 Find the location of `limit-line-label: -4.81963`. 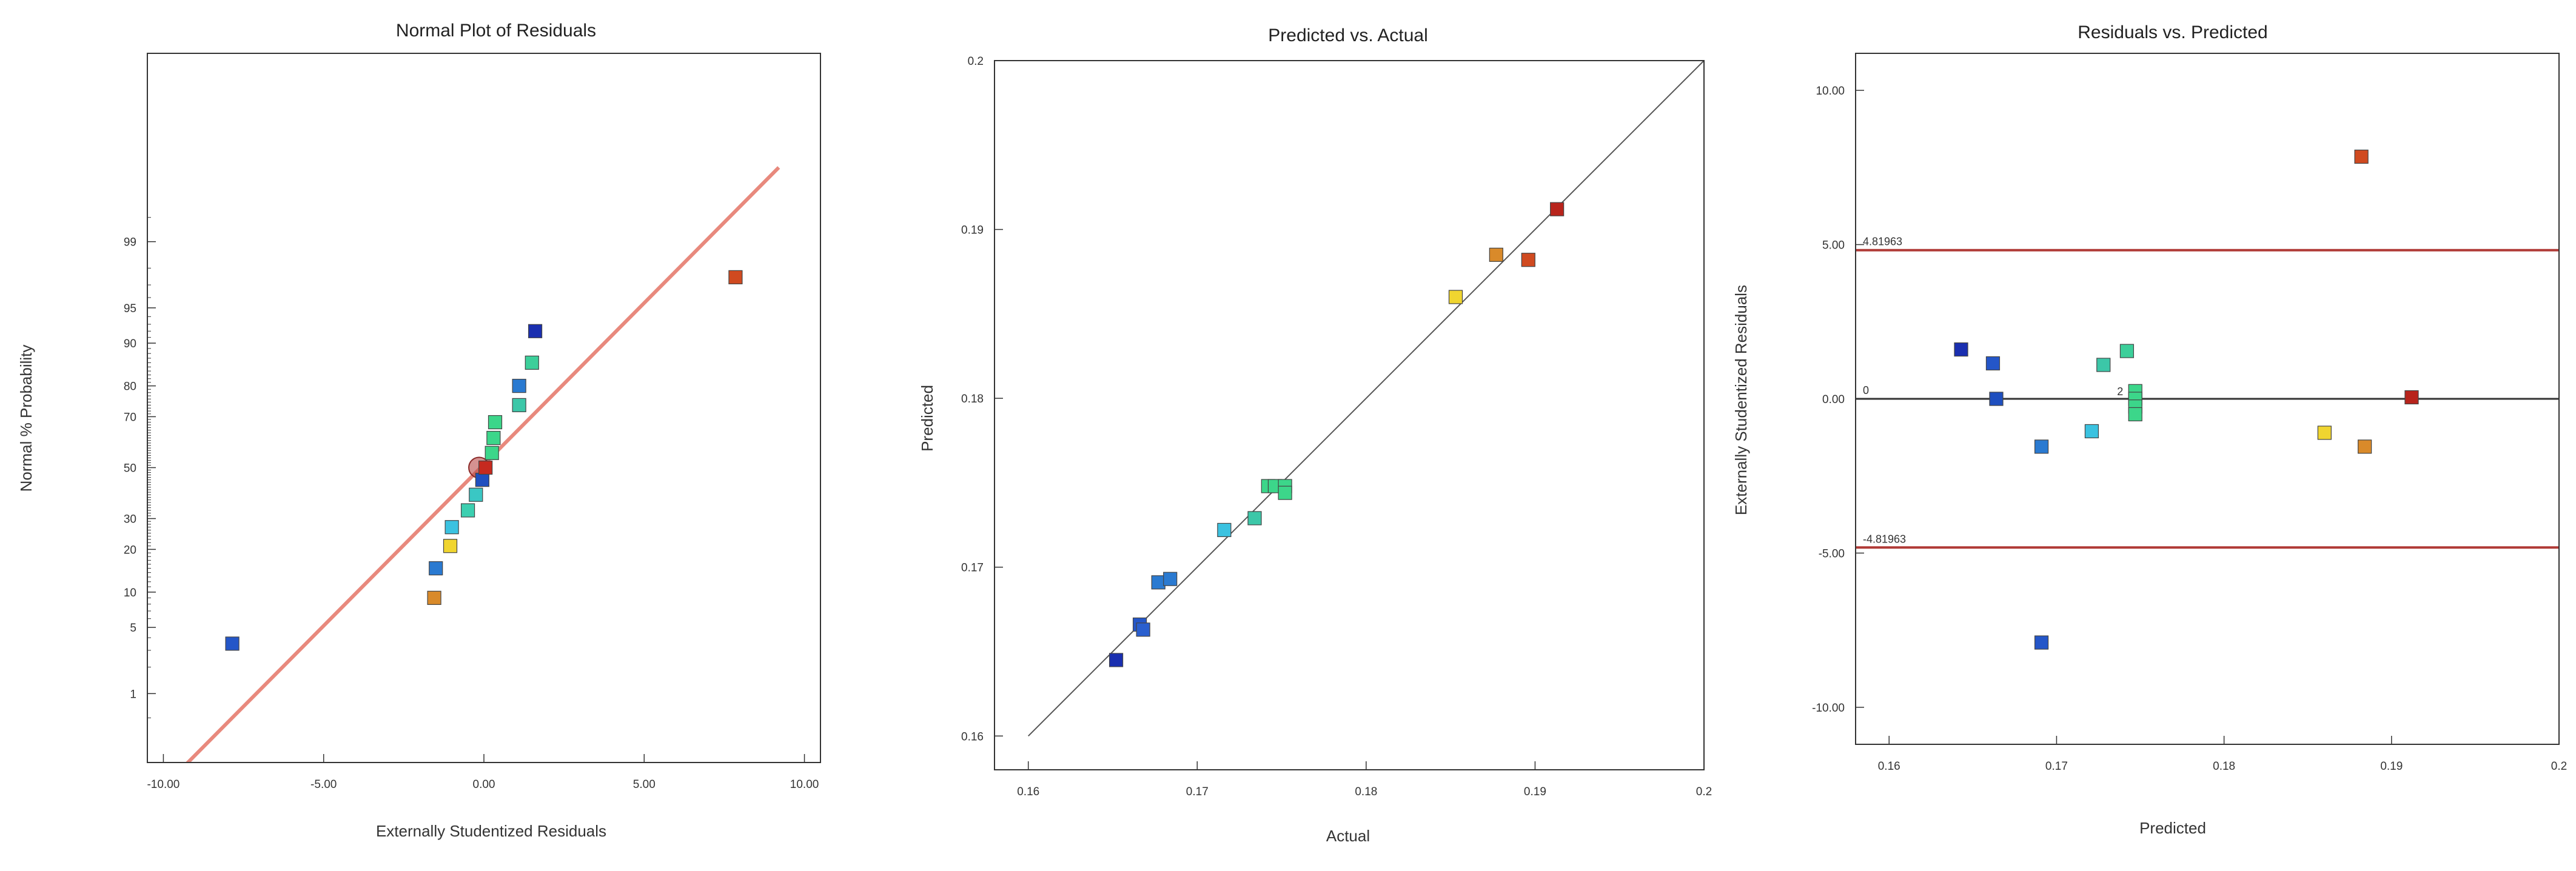

limit-line-label: -4.81963 is located at coordinates (1885, 539).